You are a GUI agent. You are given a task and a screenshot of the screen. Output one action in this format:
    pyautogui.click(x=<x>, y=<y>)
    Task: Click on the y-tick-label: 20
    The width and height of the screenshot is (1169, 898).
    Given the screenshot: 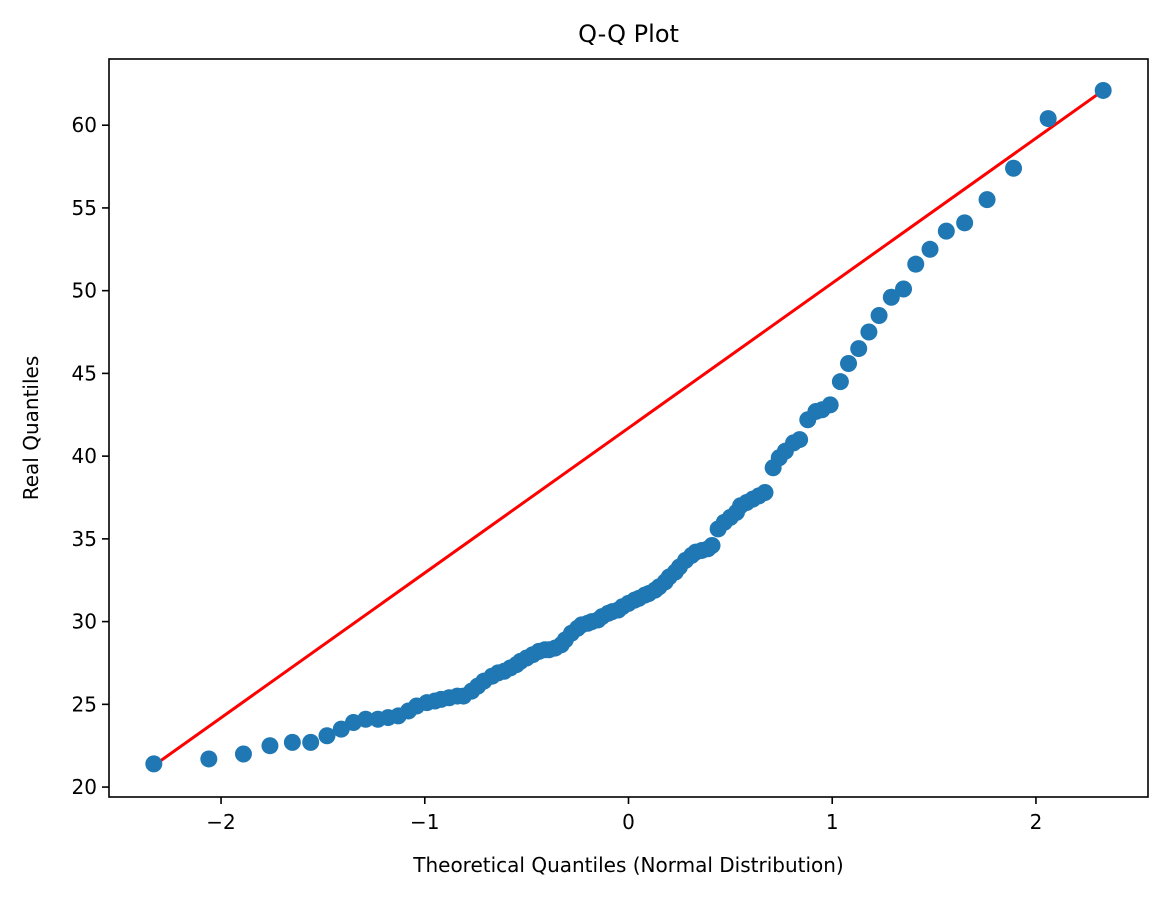 What is the action you would take?
    pyautogui.click(x=84, y=787)
    